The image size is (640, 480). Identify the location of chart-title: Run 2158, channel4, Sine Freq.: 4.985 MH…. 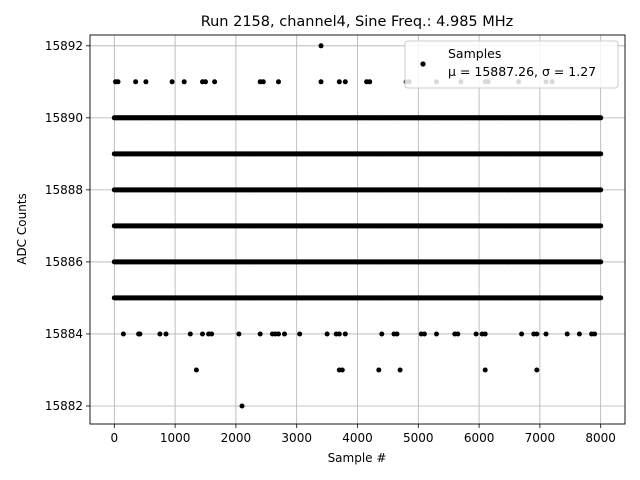
(357, 22).